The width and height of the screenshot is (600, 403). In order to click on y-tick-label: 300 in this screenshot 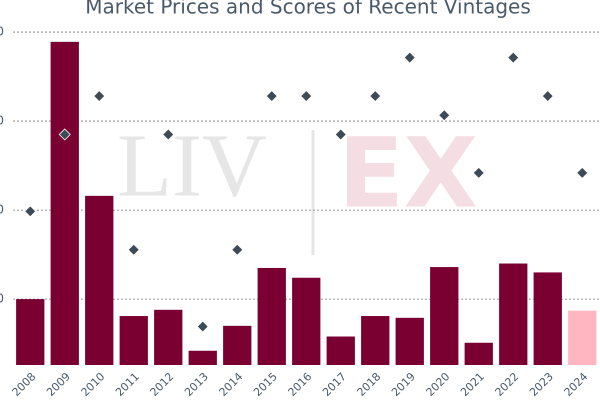, I will do `click(2, 121)`.